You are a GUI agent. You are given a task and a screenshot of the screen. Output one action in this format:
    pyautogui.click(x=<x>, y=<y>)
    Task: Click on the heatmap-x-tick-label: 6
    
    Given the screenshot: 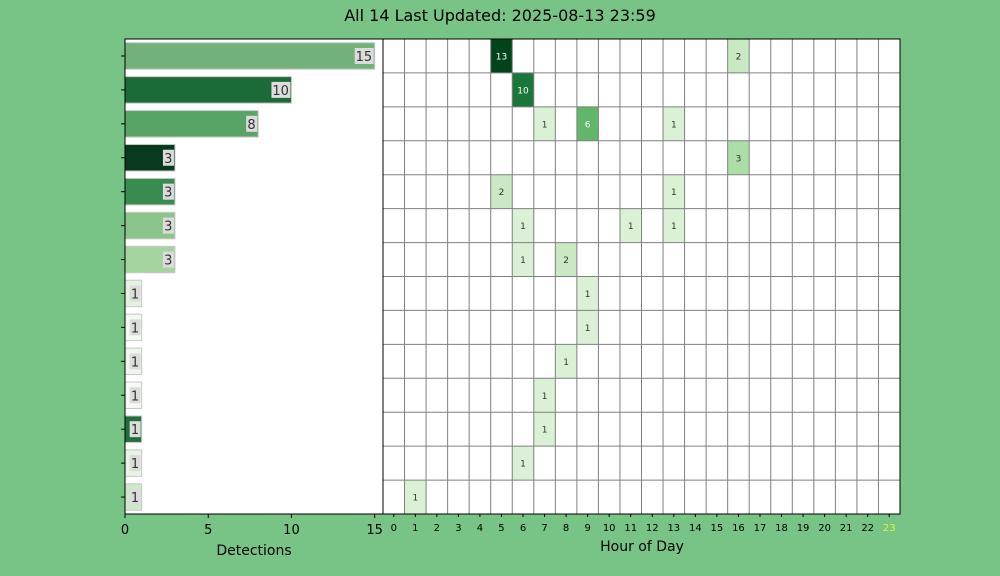 What is the action you would take?
    pyautogui.click(x=523, y=528)
    